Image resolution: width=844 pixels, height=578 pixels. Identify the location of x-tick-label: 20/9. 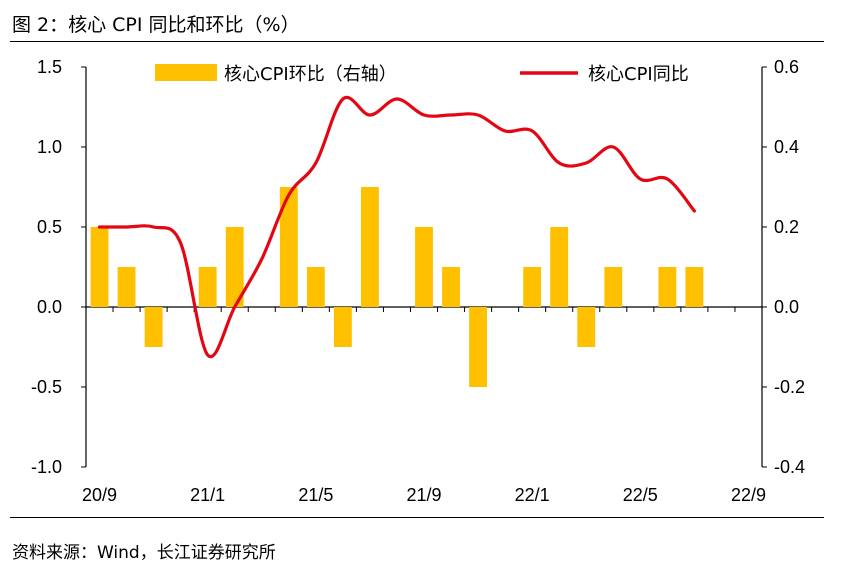
(99, 495).